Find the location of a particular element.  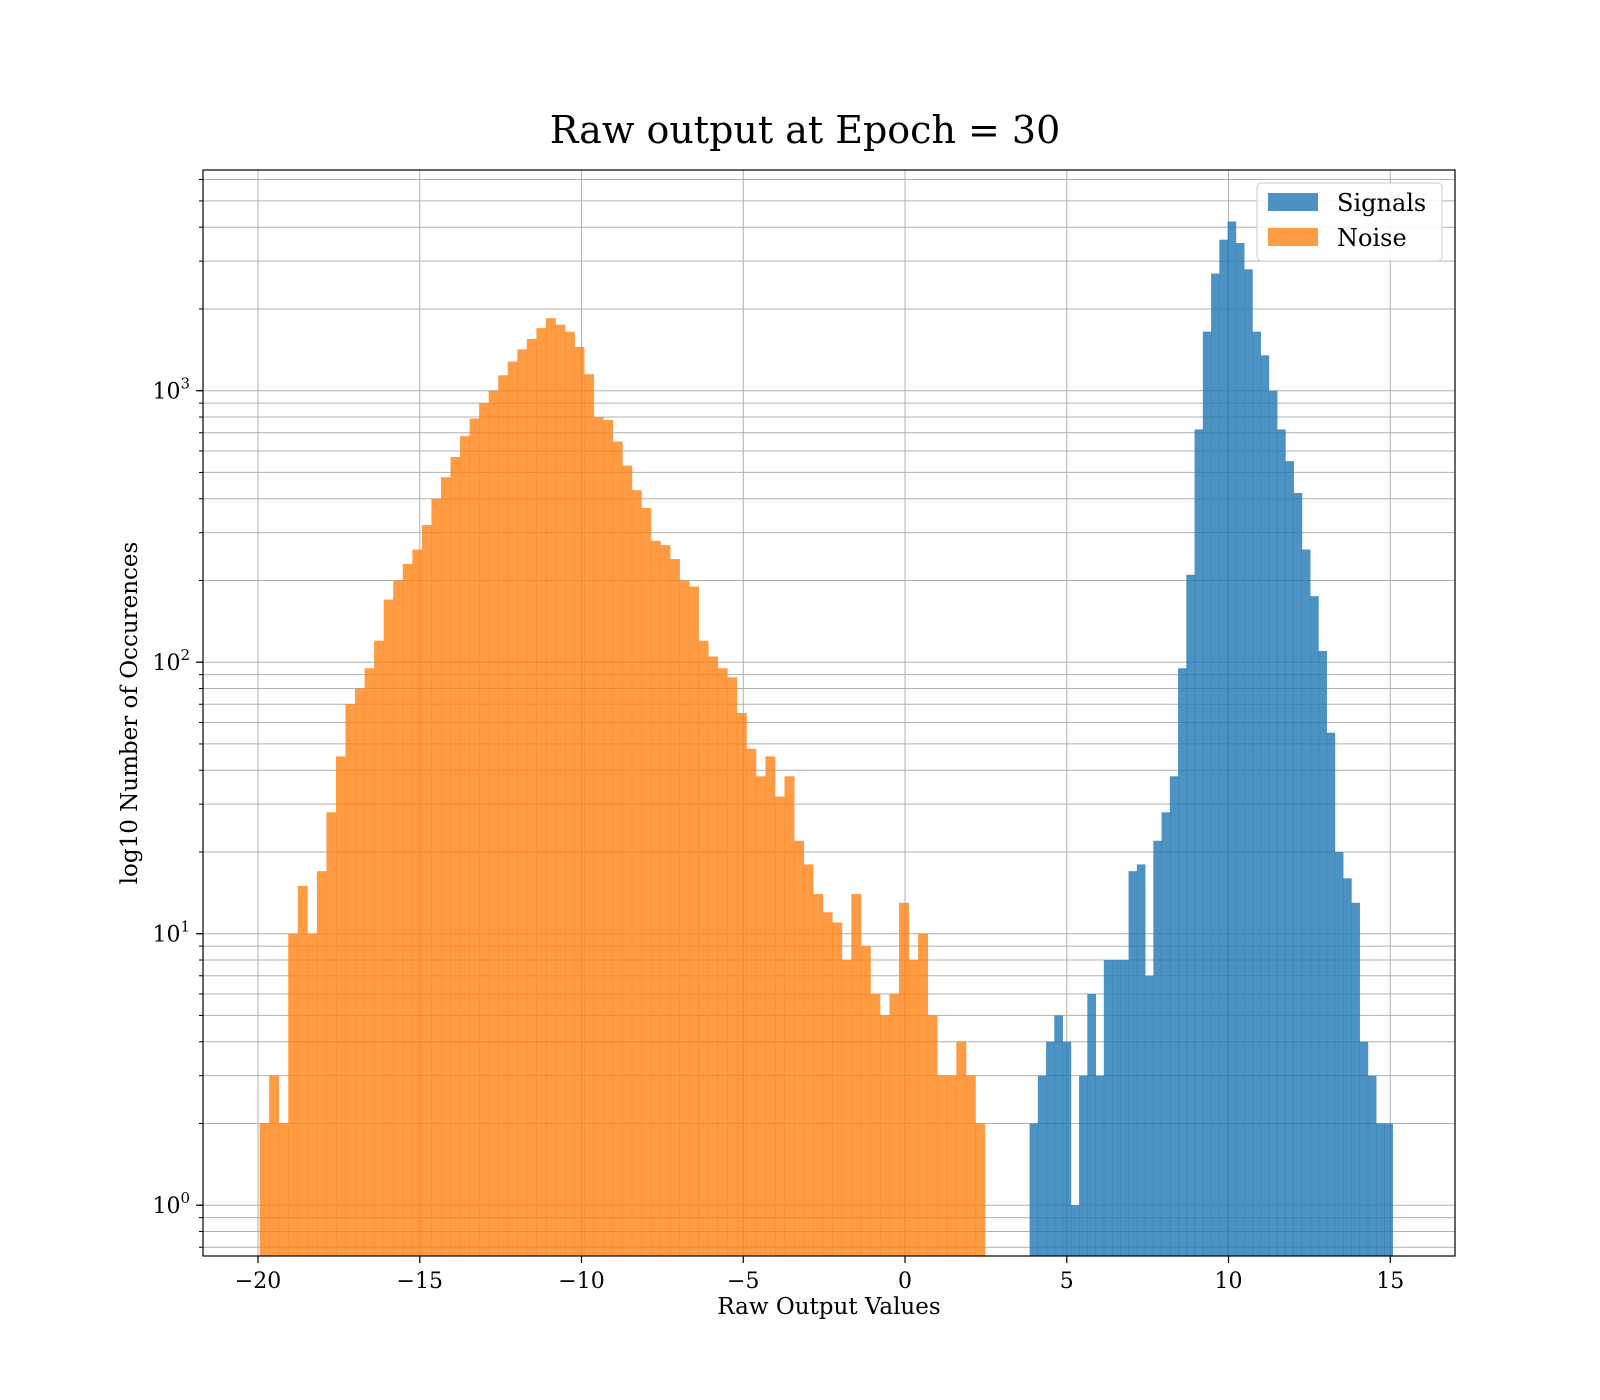

legend-label-signals: Signals is located at coordinates (1381, 203).